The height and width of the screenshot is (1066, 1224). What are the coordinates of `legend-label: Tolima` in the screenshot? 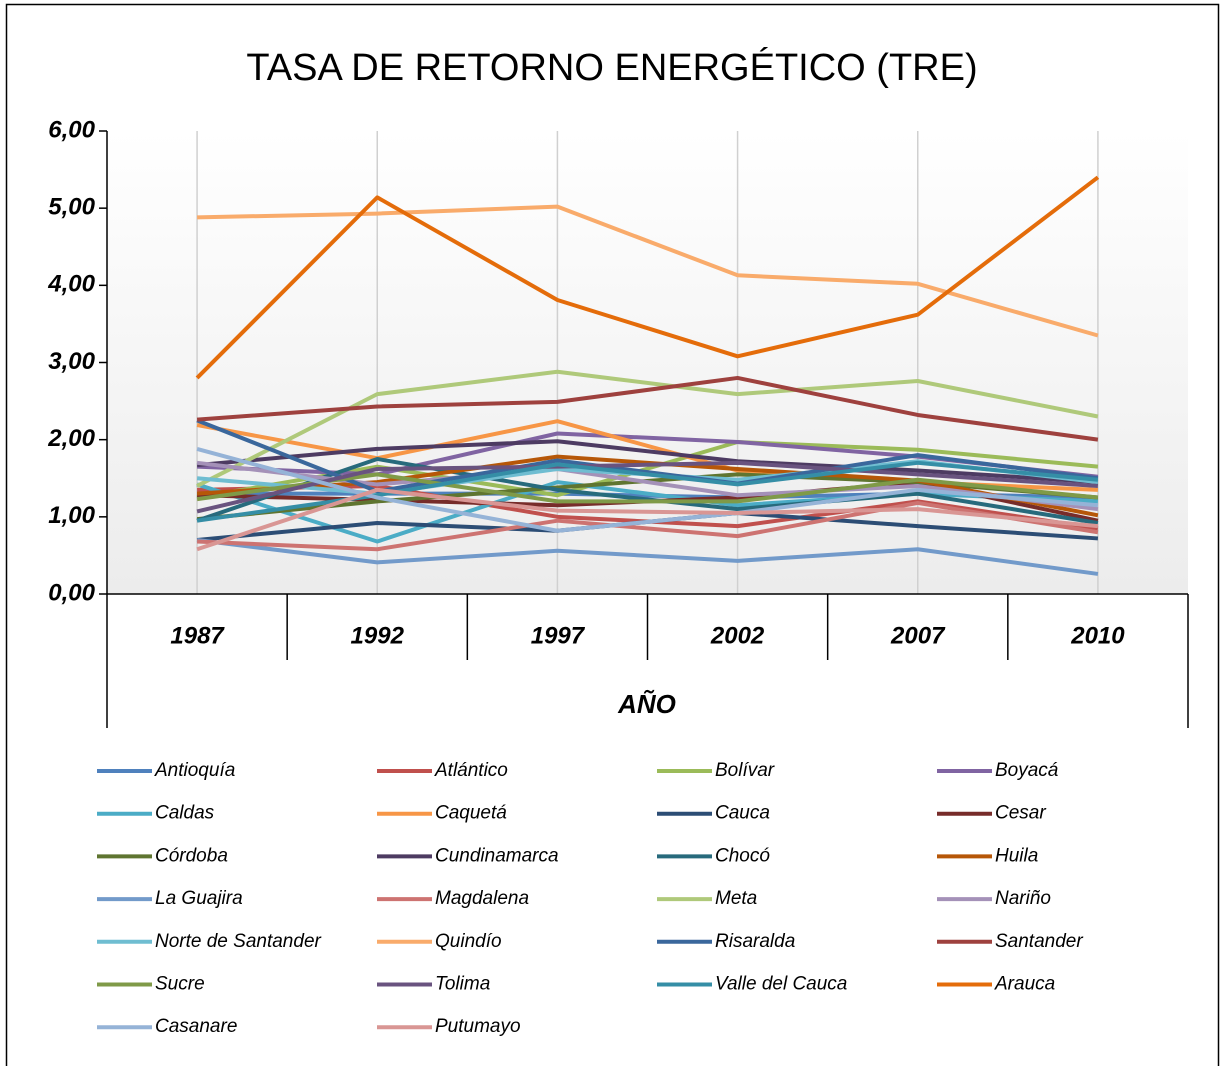 It's located at (462, 984).